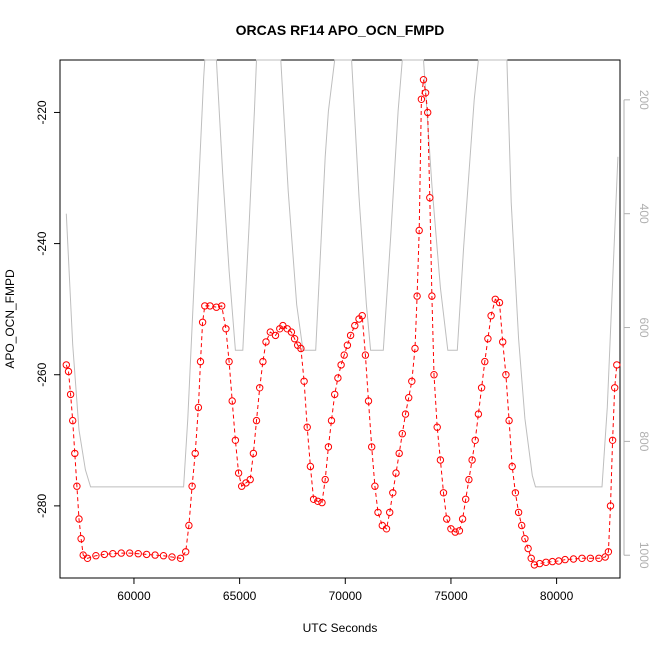 This screenshot has width=650, height=650. I want to click on chart-title: ORCAS RF14 APO_OCN_FMPD, so click(340, 30).